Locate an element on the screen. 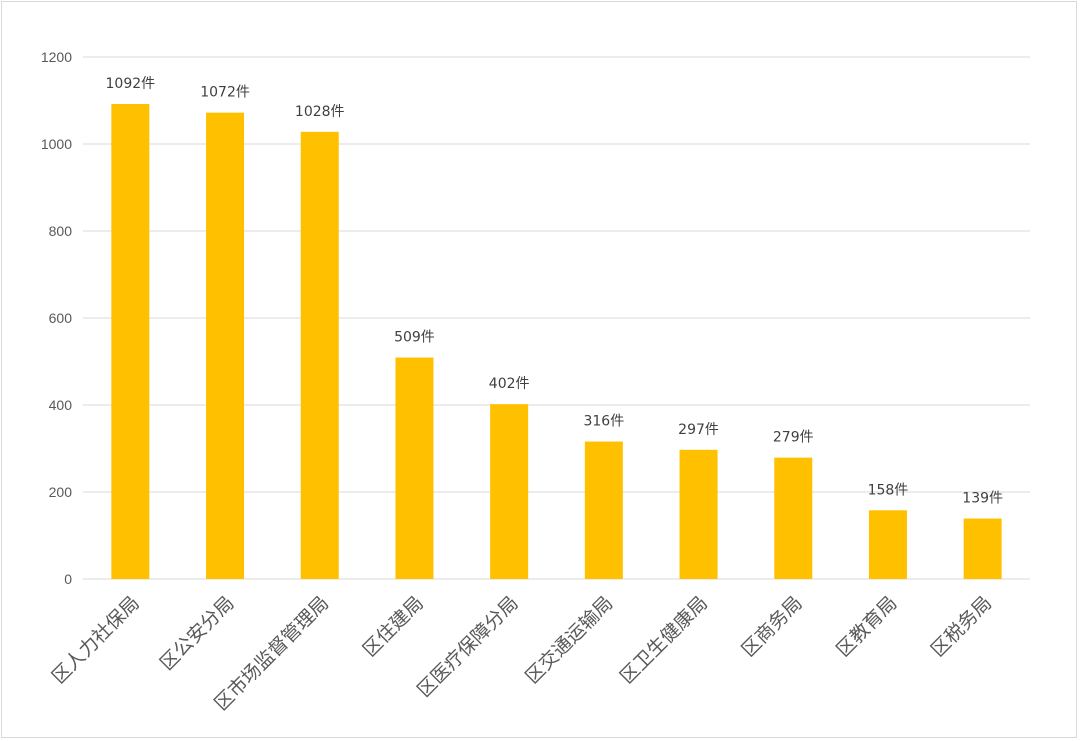 This screenshot has width=1080, height=741. data-label: 316件 is located at coordinates (603, 422).